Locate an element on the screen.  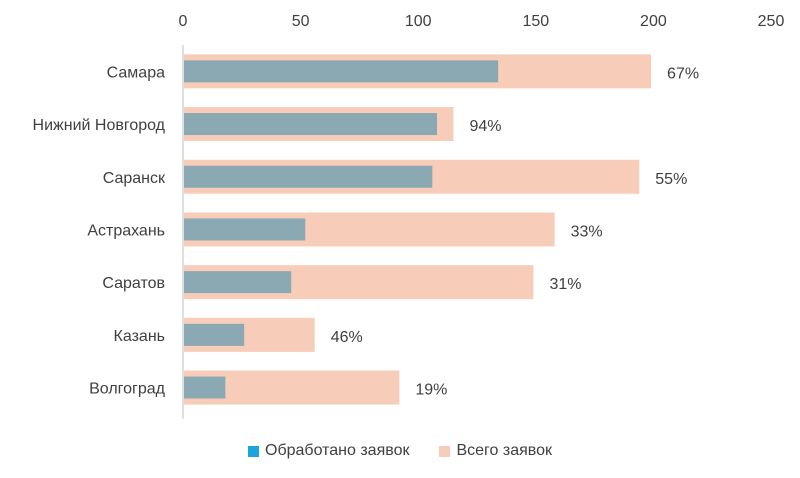
data-label: 94% is located at coordinates (485, 126).